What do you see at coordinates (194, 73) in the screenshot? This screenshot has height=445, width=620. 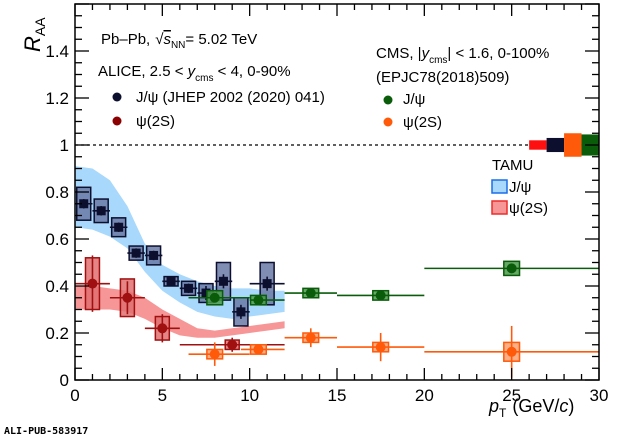 I see `alice-header: ALICE, 2.5 < ycms < 4, 0-90%` at bounding box center [194, 73].